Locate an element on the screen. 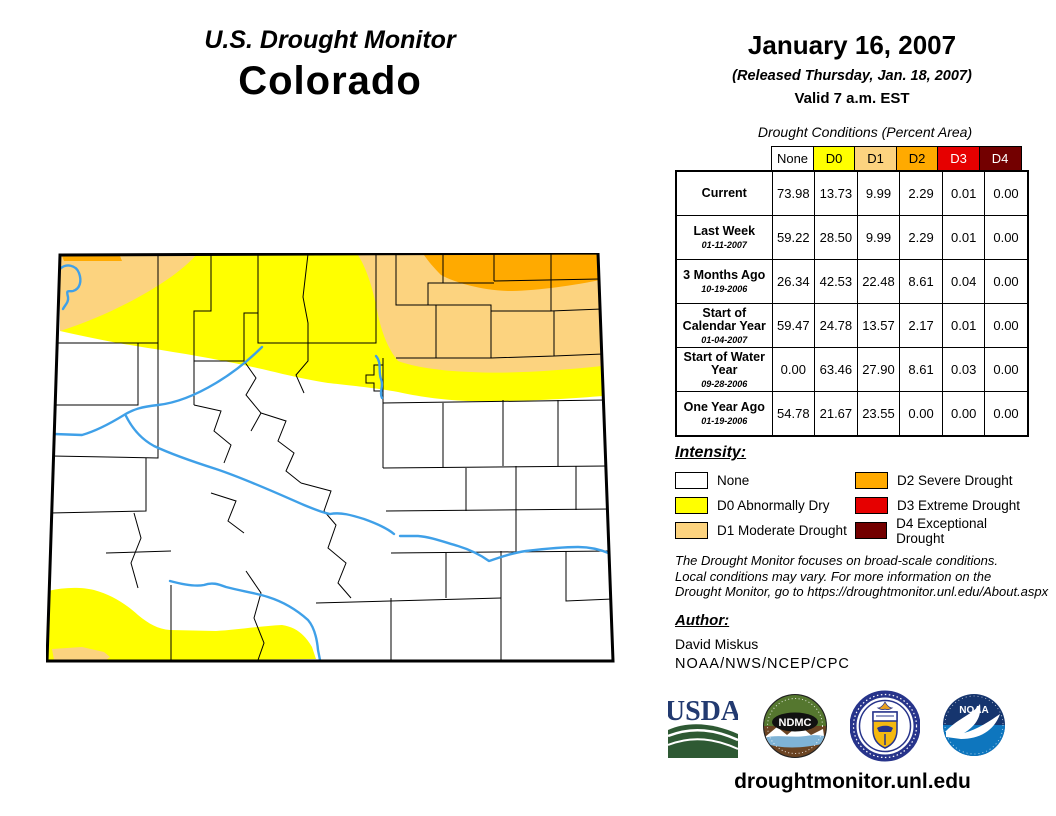  legend-item: D3 Extreme Drought is located at coordinates (945, 505).